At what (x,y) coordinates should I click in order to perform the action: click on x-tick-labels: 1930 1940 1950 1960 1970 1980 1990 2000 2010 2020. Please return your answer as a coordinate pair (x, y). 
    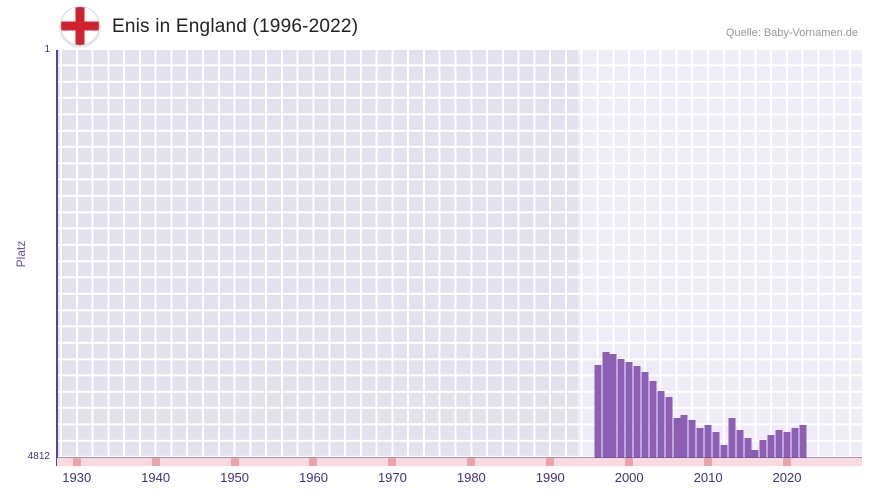
    Looking at the image, I should click on (459, 478).